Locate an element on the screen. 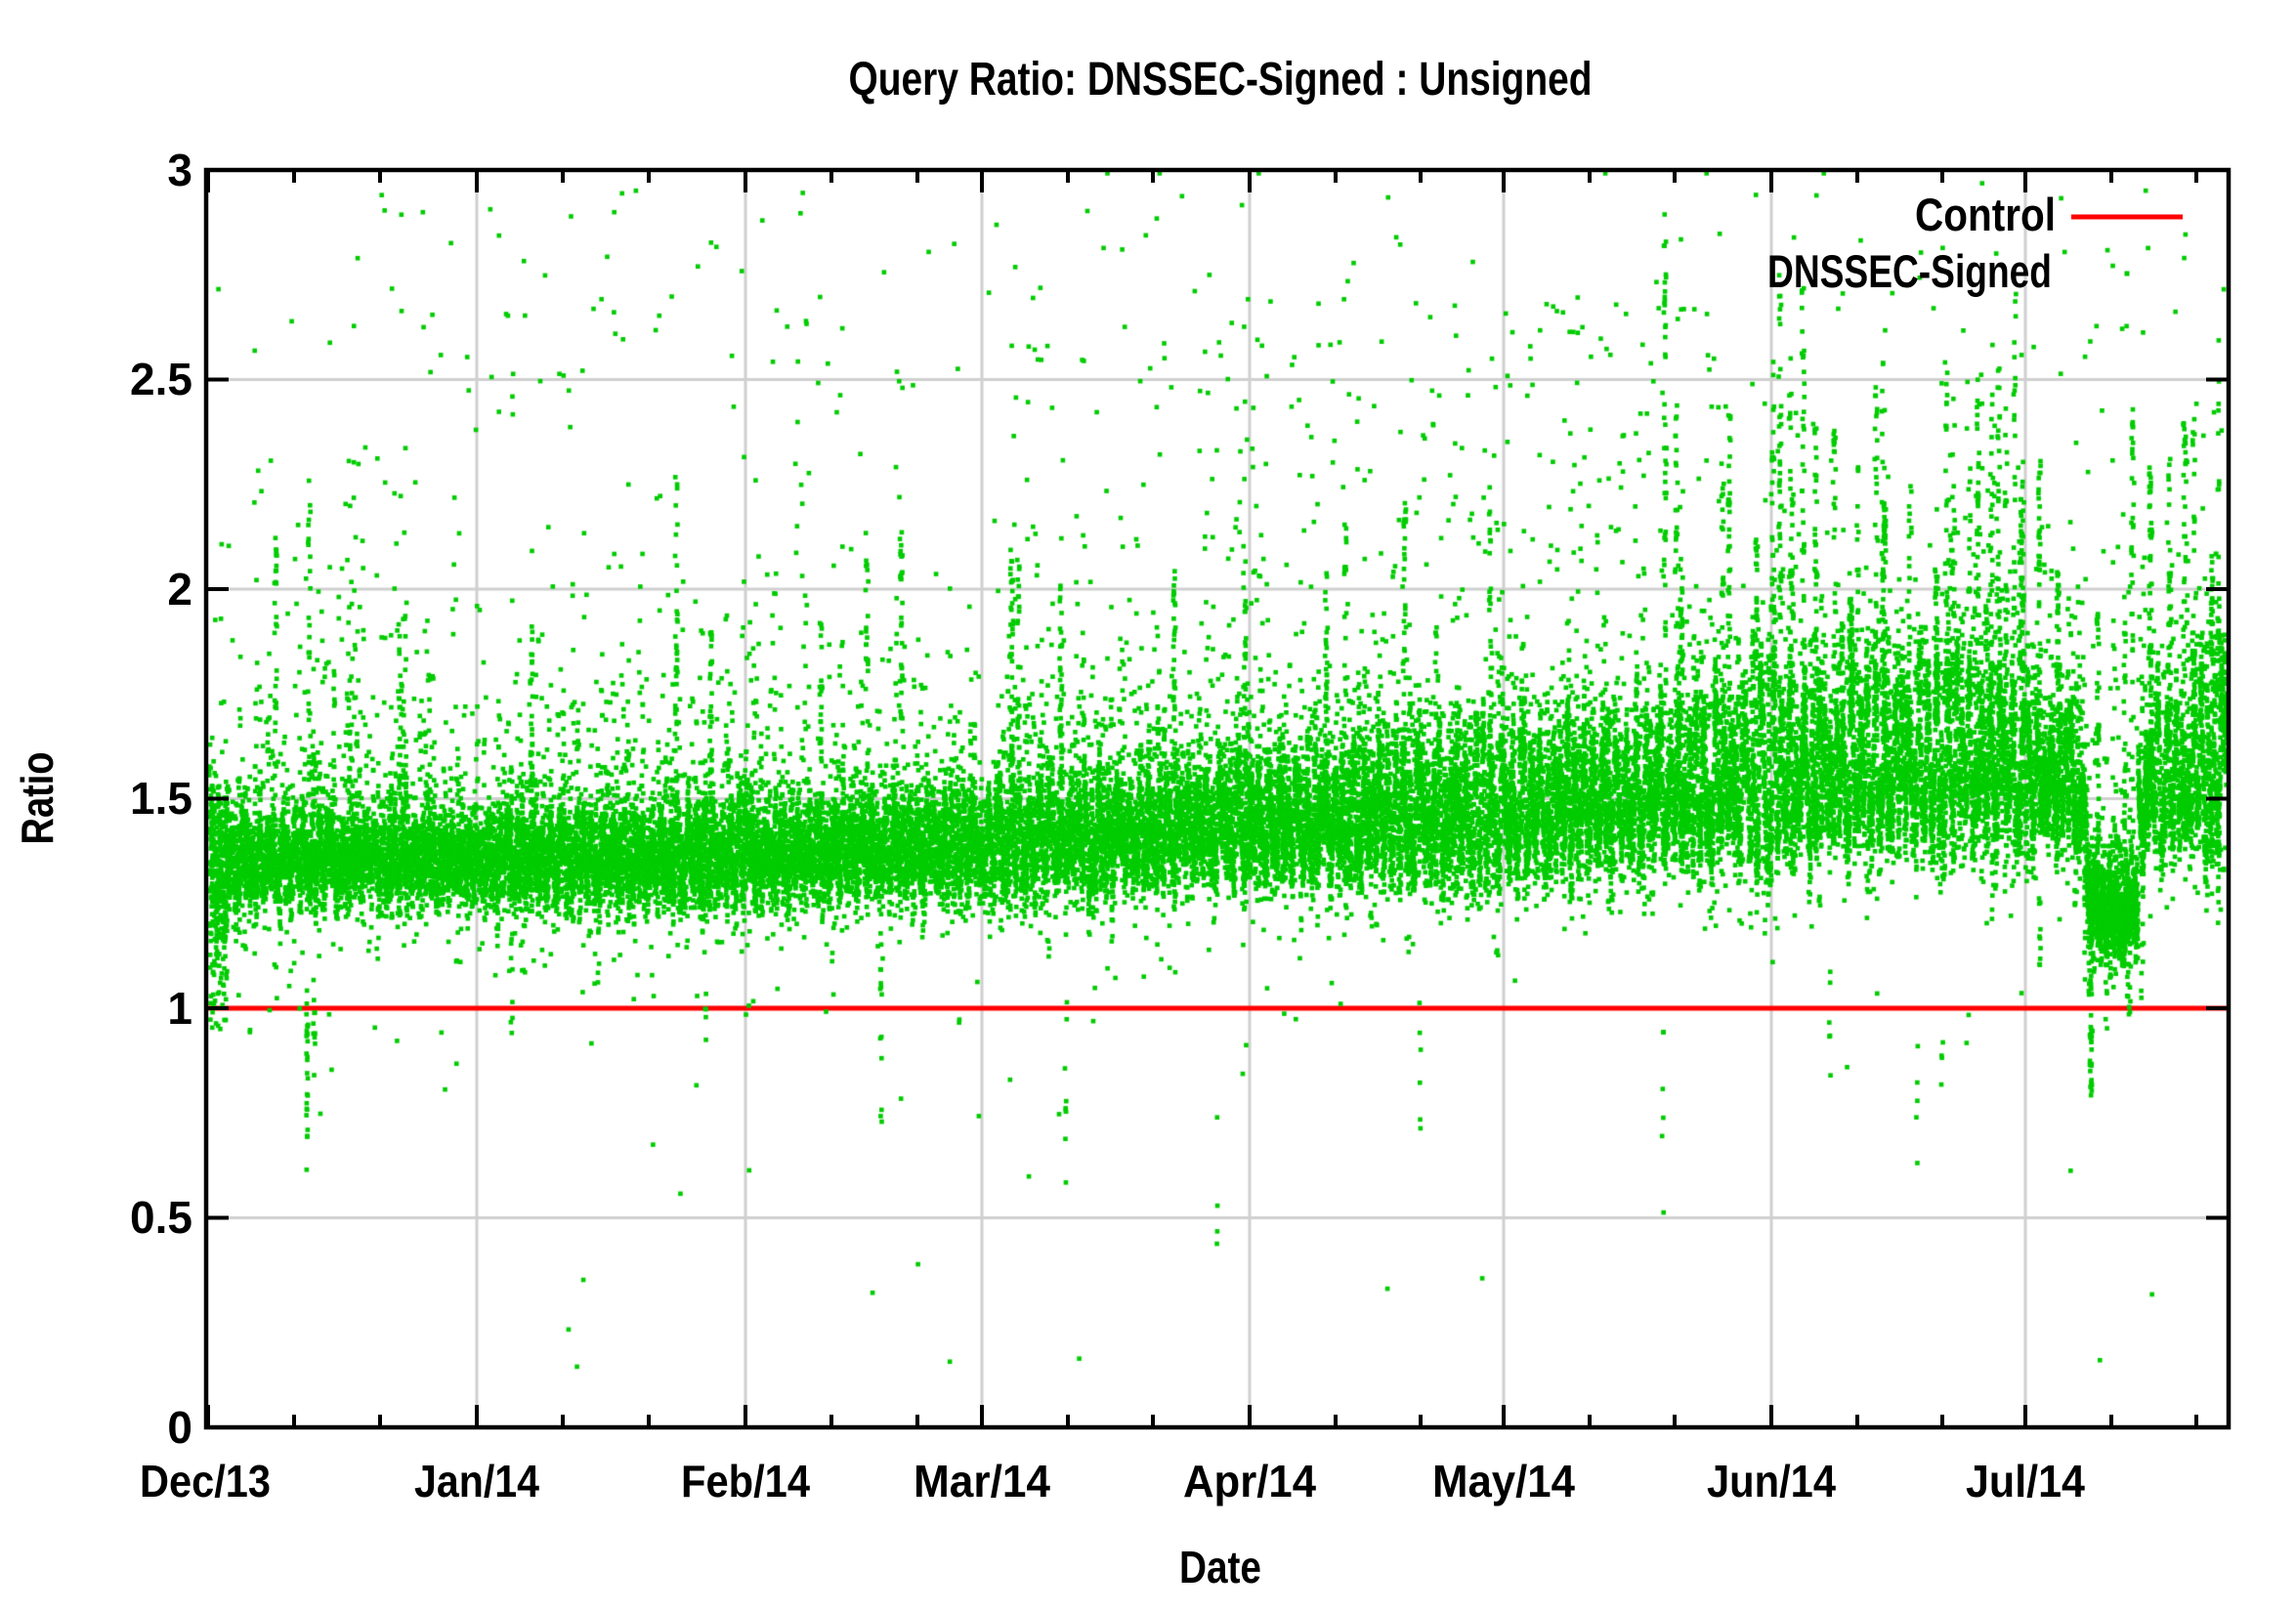 The image size is (2296, 1612). svg-text: 0.5 is located at coordinates (161, 1217).